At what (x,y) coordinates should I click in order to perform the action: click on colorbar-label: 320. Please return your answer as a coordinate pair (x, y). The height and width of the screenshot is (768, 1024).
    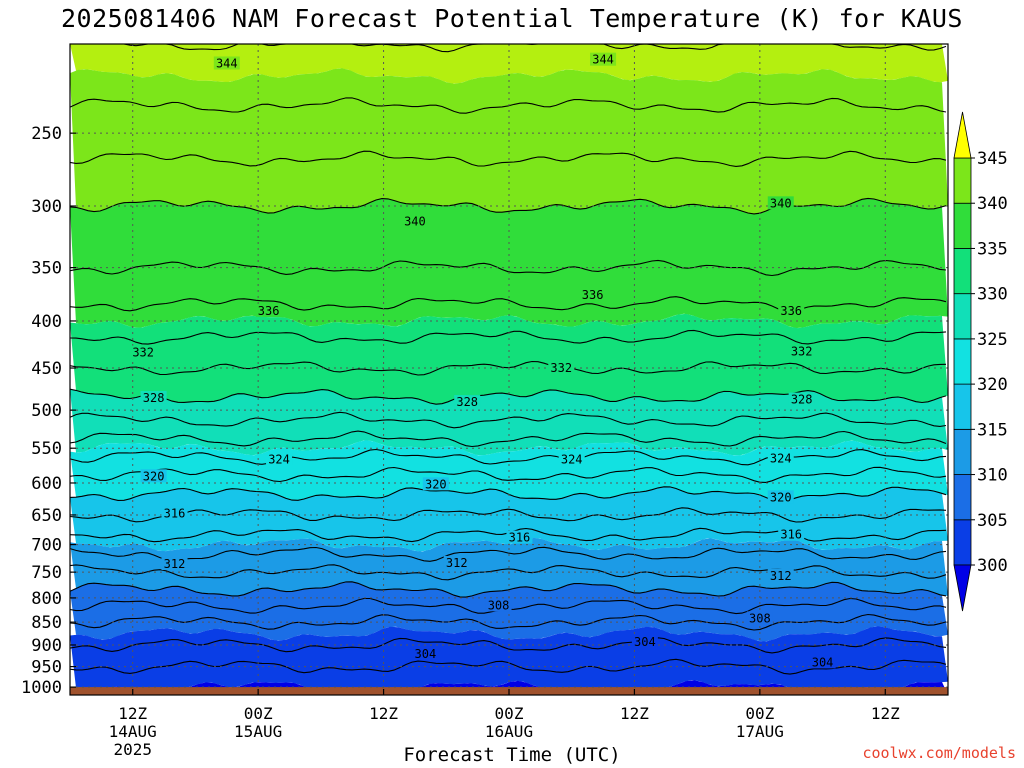
    Looking at the image, I should click on (992, 385).